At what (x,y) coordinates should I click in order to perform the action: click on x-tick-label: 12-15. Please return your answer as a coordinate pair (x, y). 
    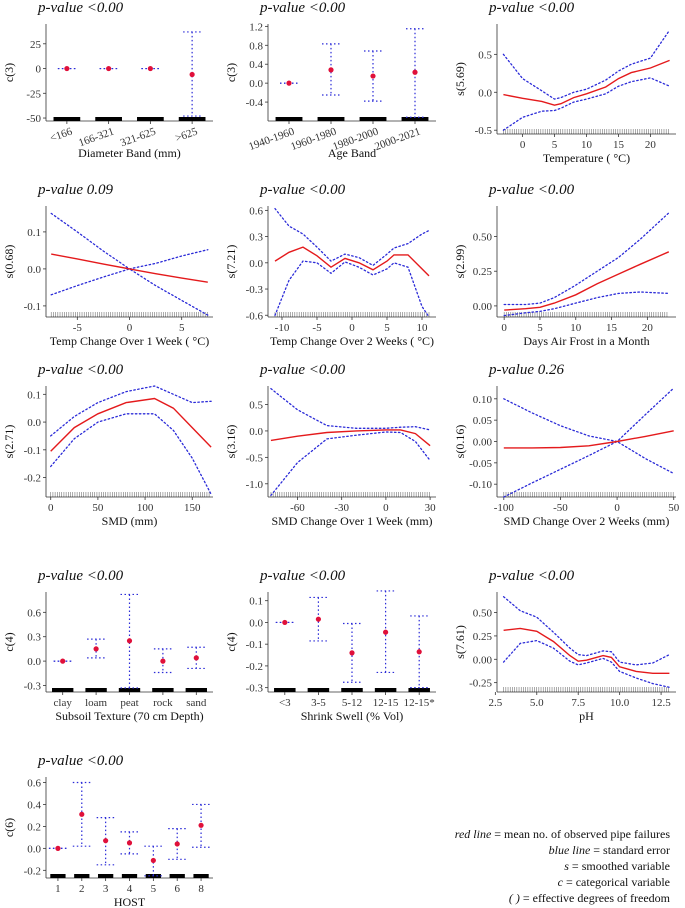
    Looking at the image, I should click on (386, 703).